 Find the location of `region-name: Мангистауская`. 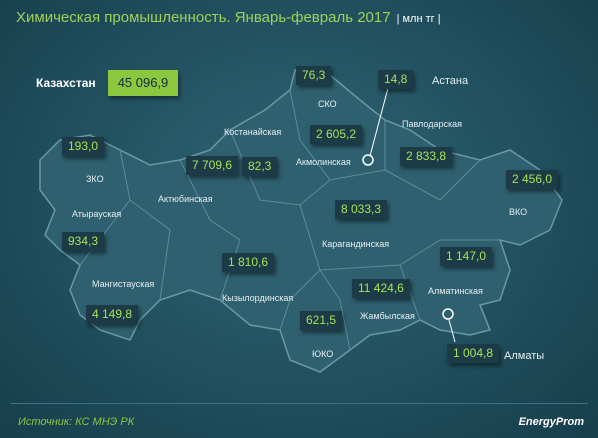

region-name: Мангистауская is located at coordinates (123, 284).